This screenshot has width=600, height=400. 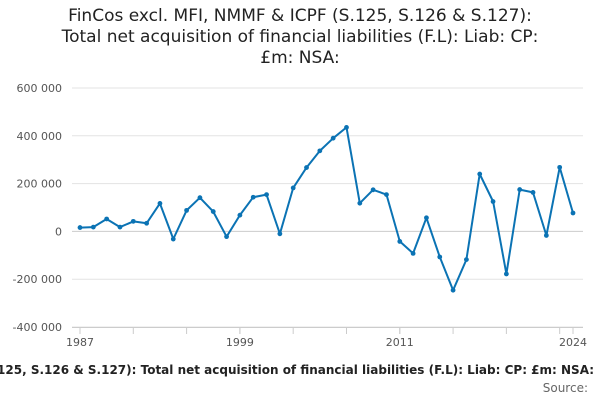 I want to click on y-tick-label: 600 000, so click(x=40, y=88).